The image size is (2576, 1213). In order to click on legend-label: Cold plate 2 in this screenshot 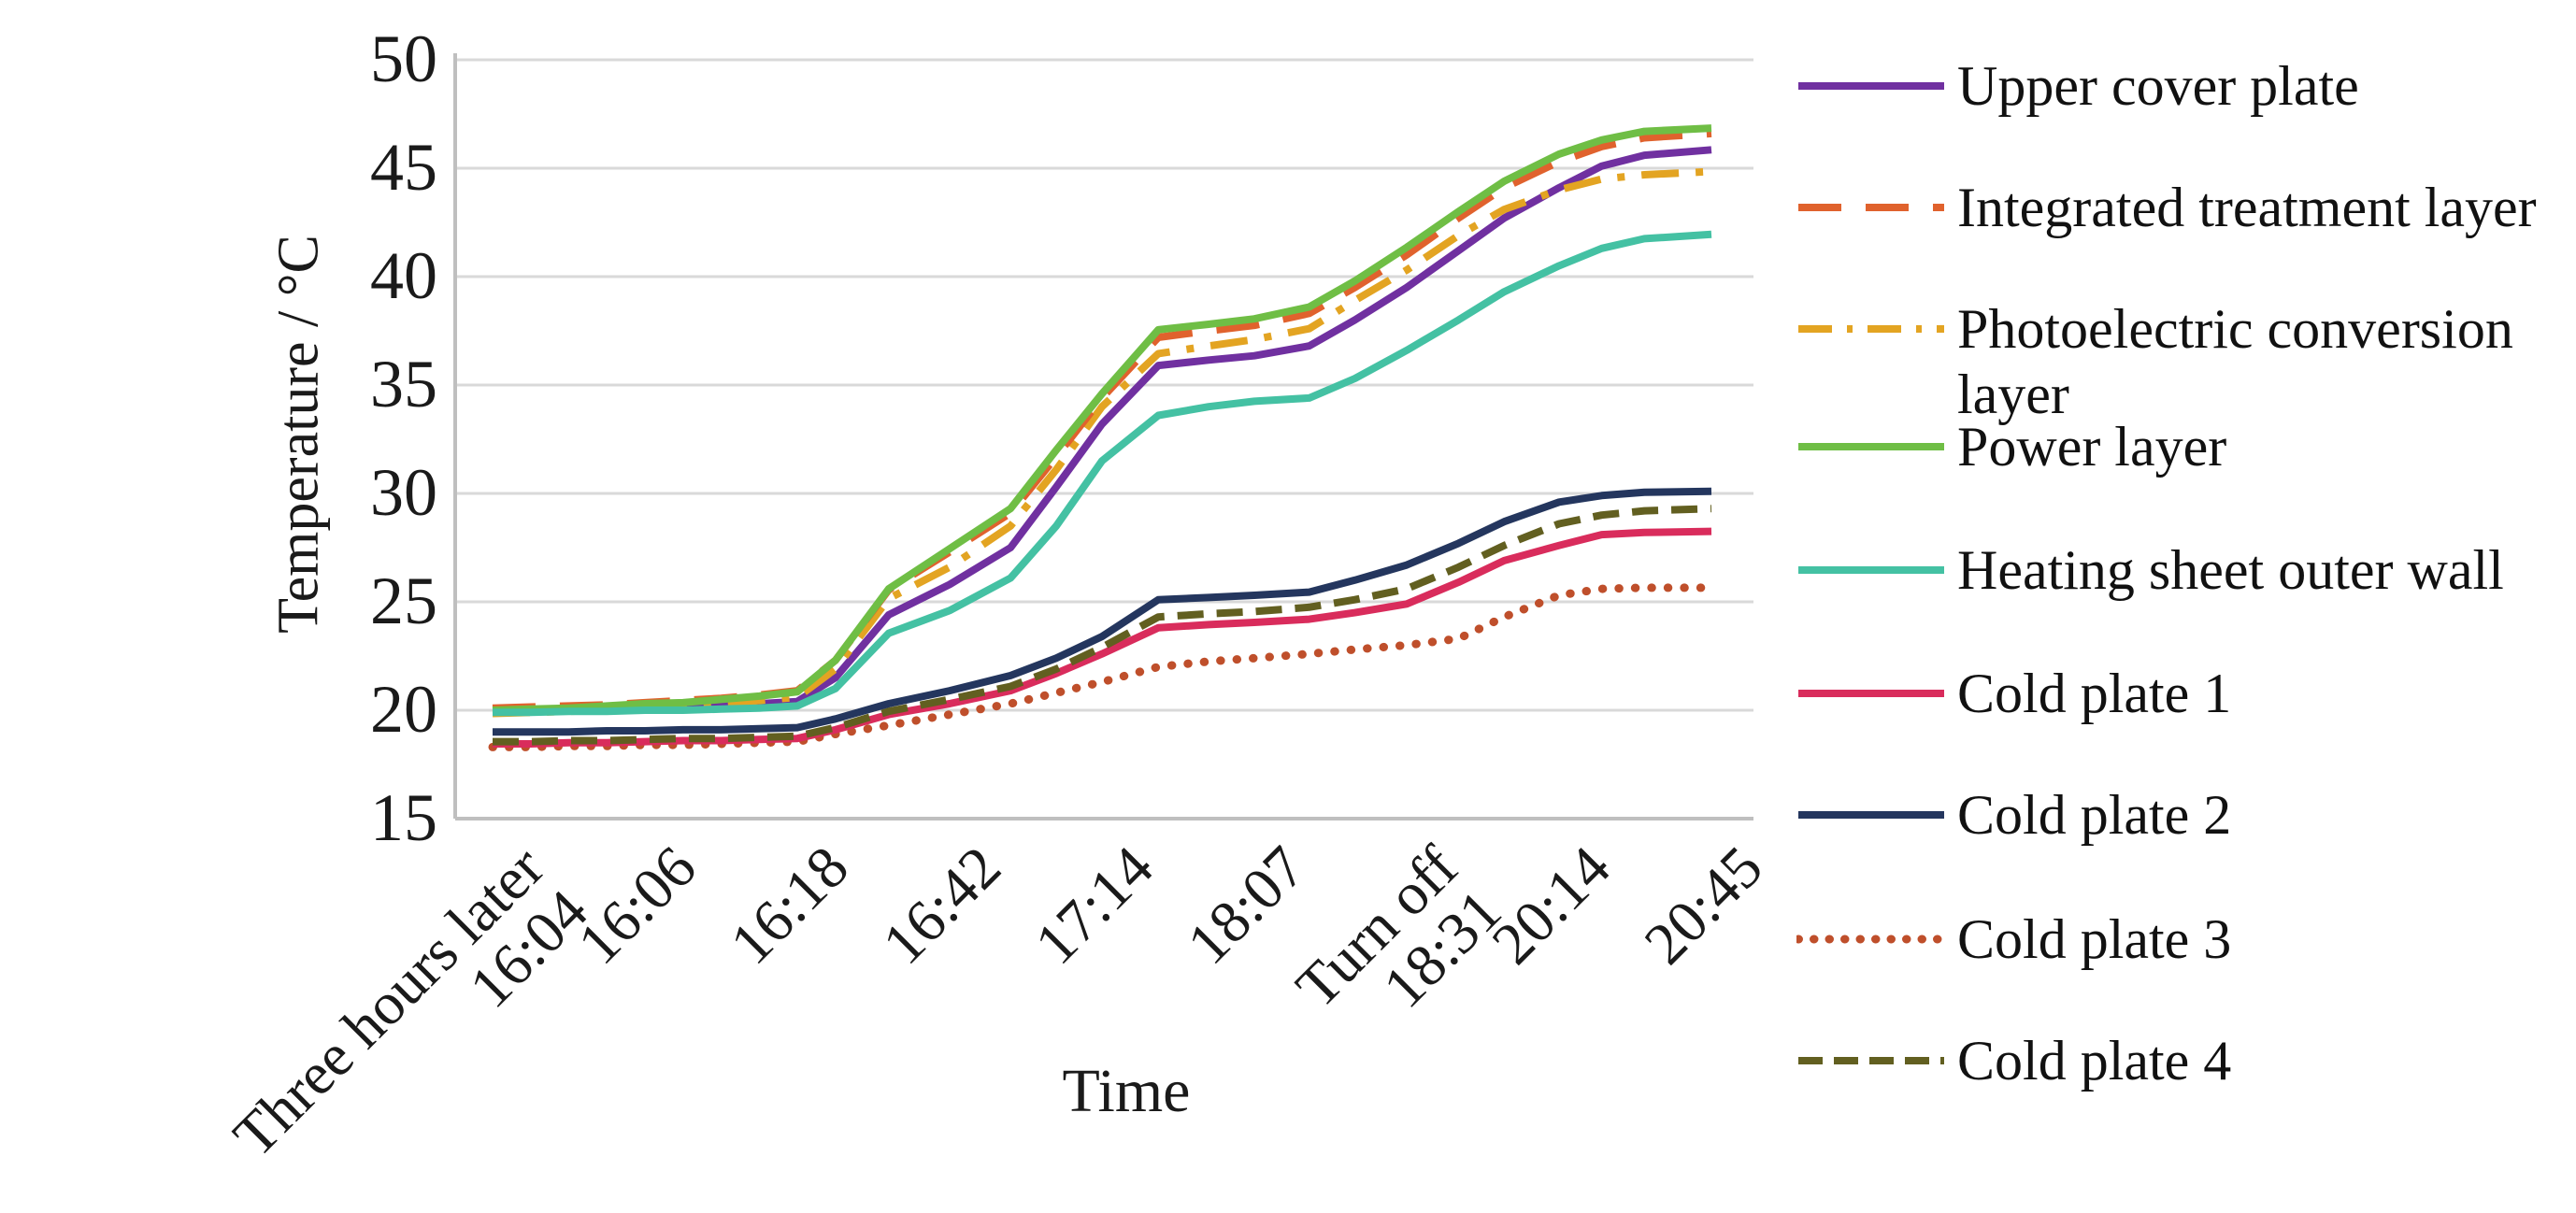, I will do `click(2094, 815)`.